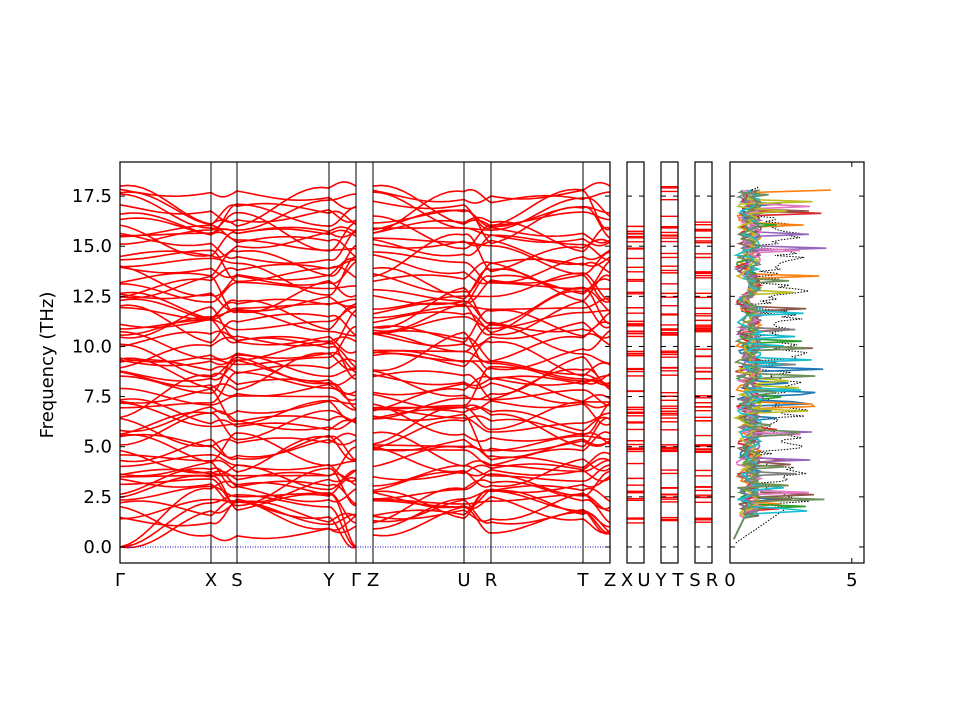 This screenshot has width=960, height=720. Describe the element at coordinates (97, 397) in the screenshot. I see `y-tick-label: 7.5` at that location.